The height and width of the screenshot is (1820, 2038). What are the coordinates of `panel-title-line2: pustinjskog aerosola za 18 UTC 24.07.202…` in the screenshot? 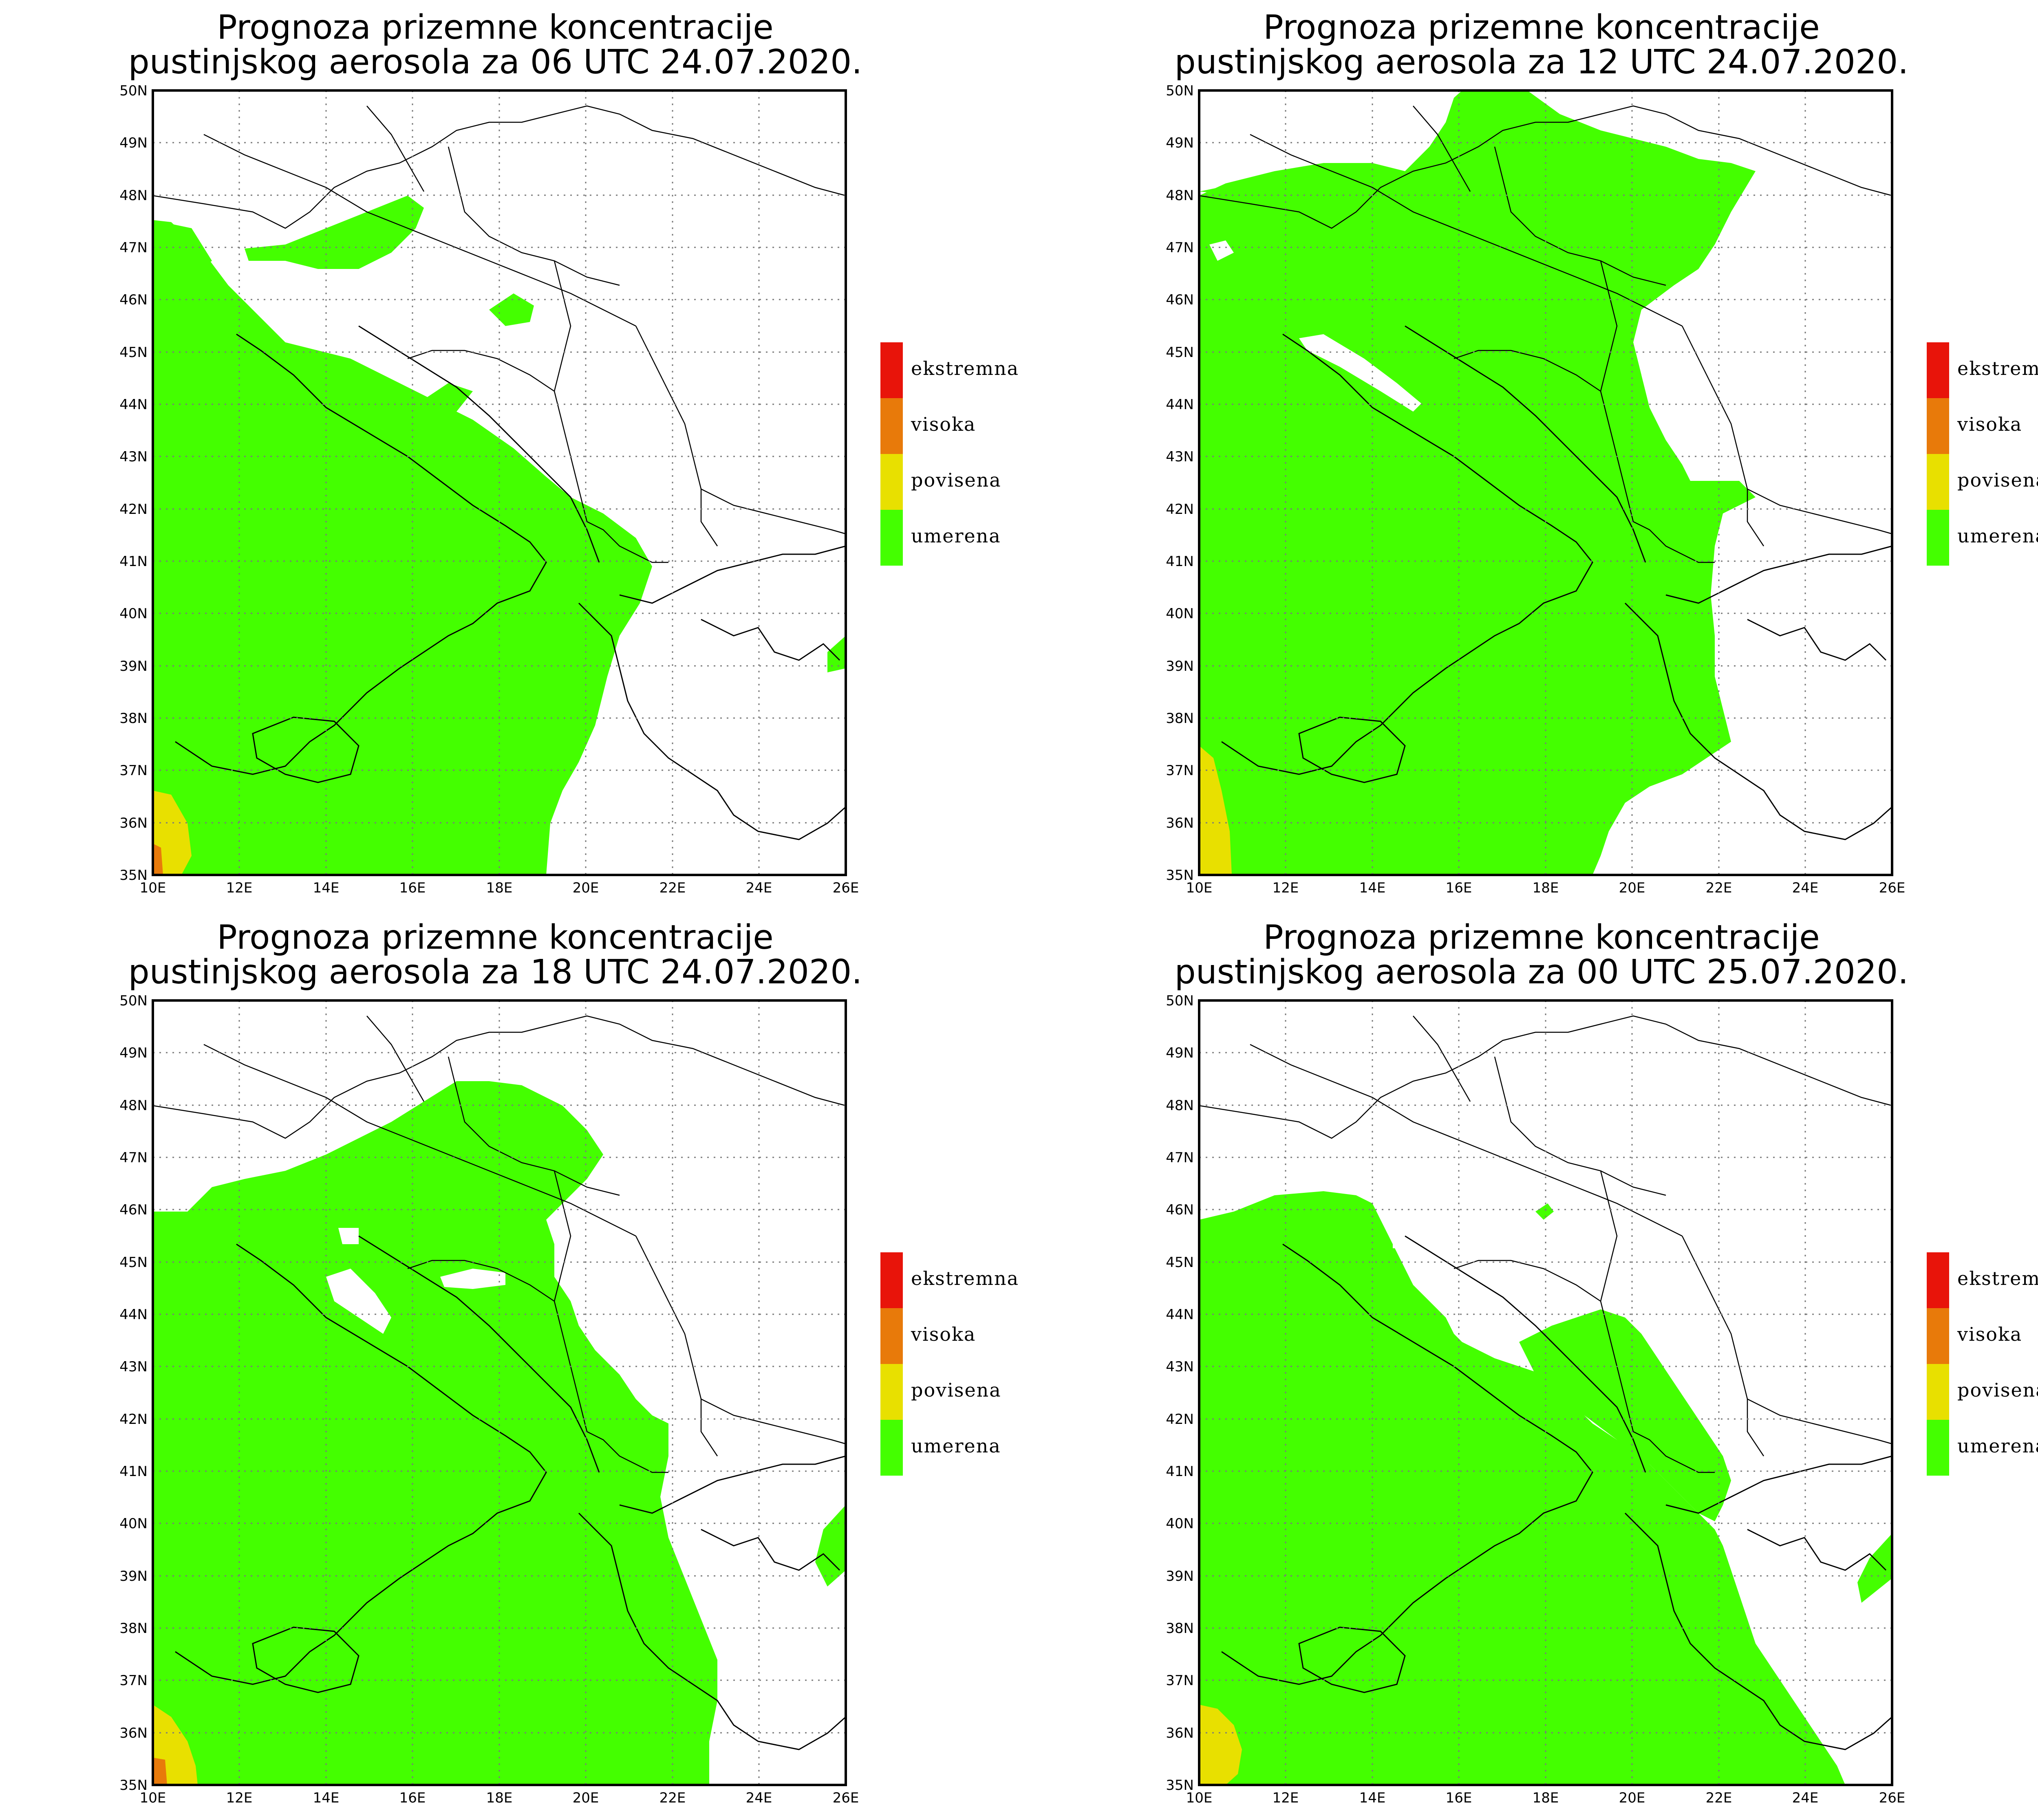 It's located at (495, 973).